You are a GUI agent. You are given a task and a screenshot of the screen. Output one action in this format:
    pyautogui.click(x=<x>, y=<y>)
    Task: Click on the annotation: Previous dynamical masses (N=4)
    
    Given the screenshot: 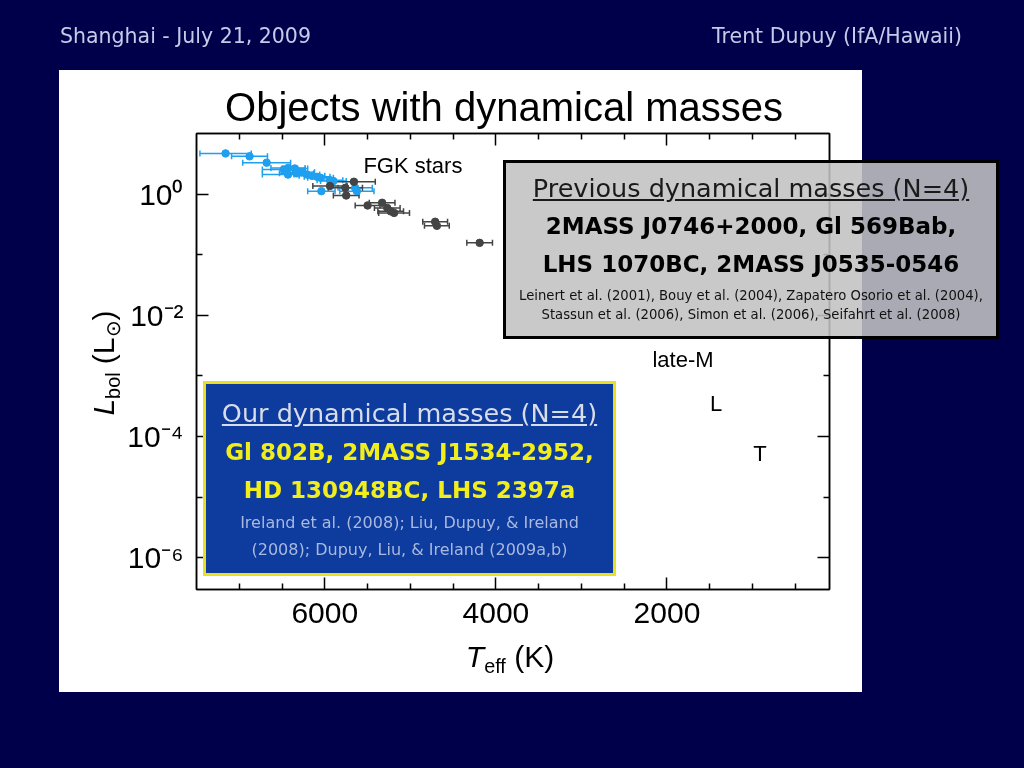 What is the action you would take?
    pyautogui.click(x=751, y=188)
    